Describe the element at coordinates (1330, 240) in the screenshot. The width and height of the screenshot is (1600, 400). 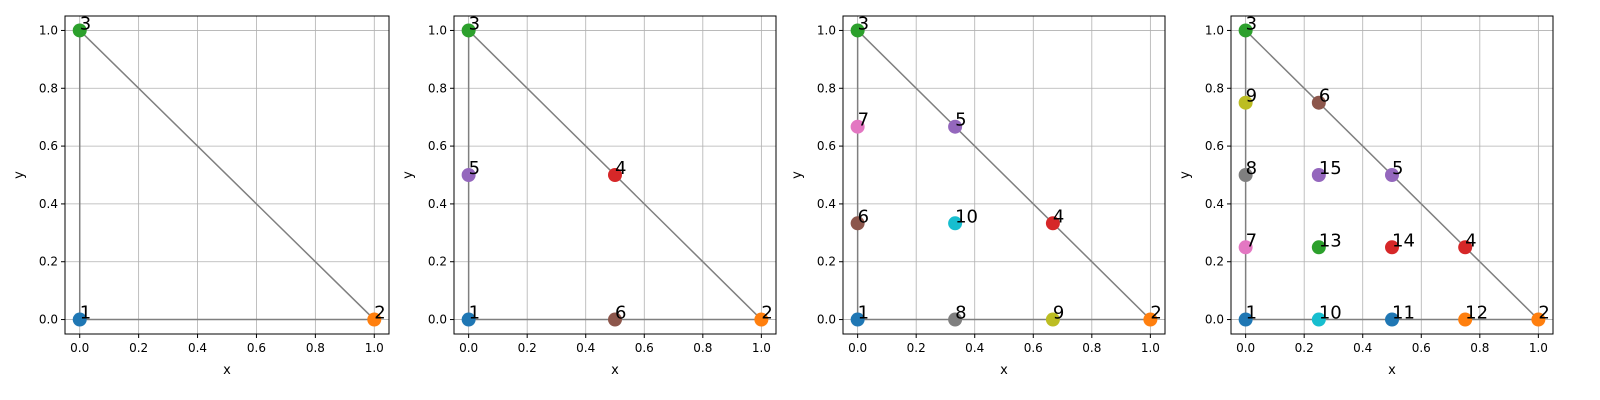
I see `point-label-13: 13` at that location.